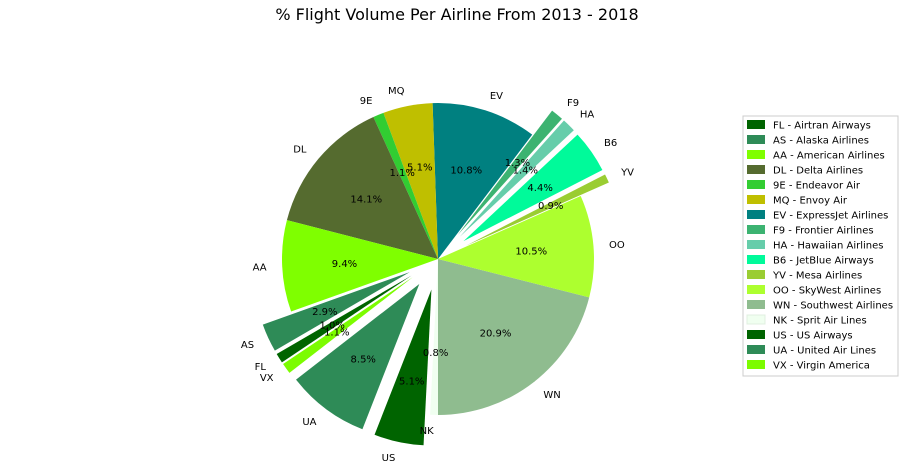 The height and width of the screenshot is (470, 914). Describe the element at coordinates (817, 276) in the screenshot. I see `legend-label: YV - Mesa Airlines` at that location.